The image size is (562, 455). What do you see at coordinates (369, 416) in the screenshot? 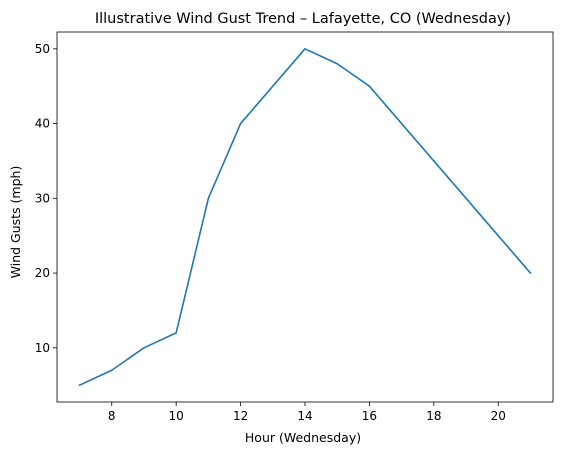
I see `x-tick-label: 16` at bounding box center [369, 416].